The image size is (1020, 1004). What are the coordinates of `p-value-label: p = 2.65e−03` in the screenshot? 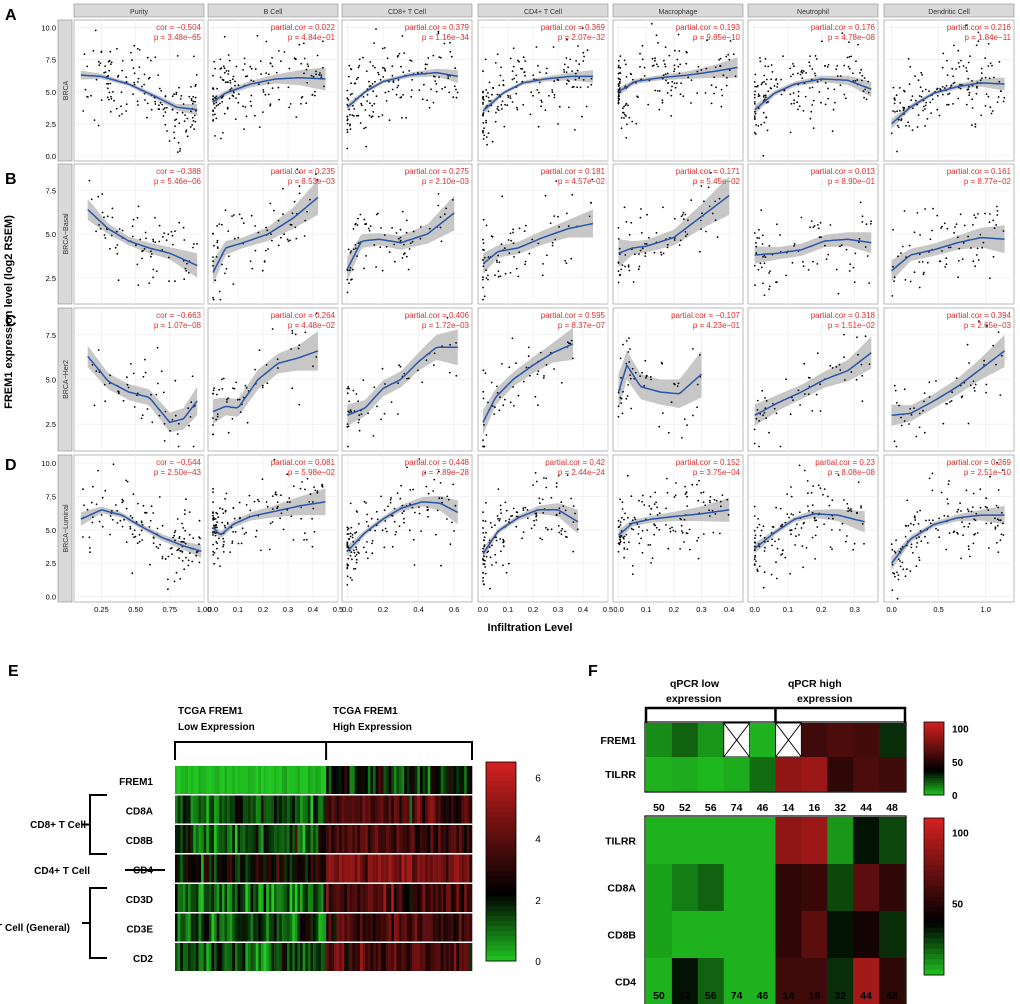 It's located at (988, 325).